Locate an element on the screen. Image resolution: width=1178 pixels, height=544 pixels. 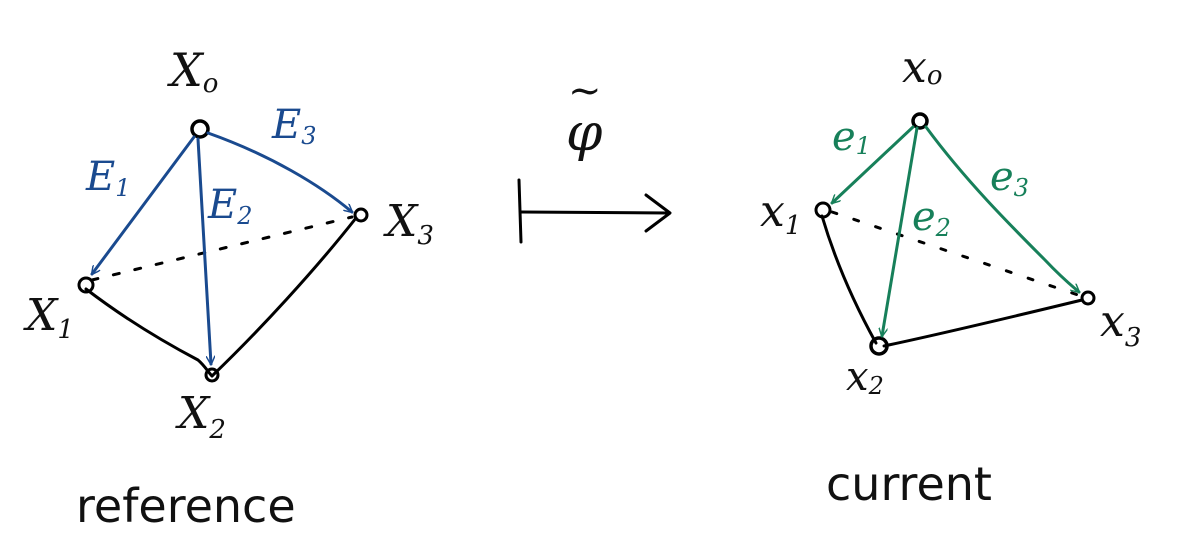
cur-label-e2: e2 is located at coordinates (931, 218).